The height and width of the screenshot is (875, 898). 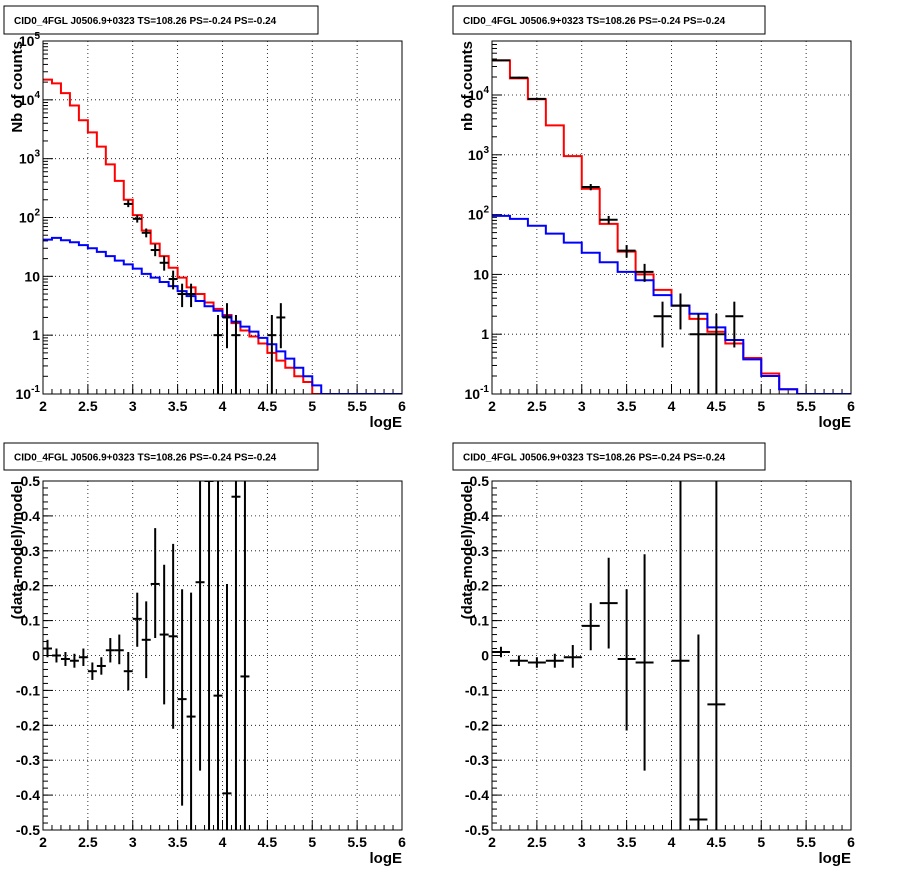 I want to click on y-axis-title: (data-model)/model, so click(x=17, y=550).